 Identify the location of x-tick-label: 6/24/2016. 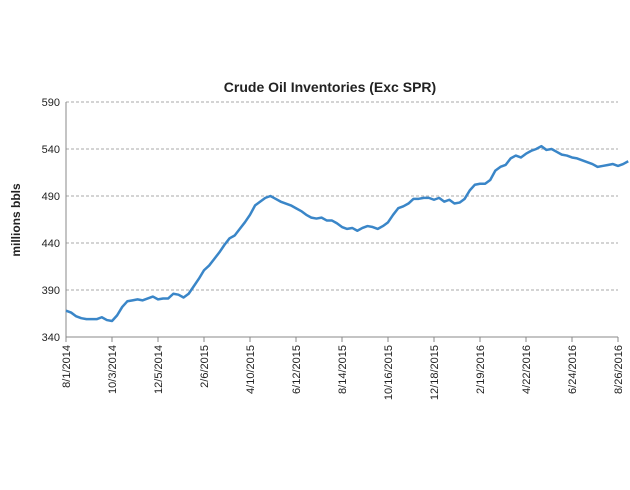
(573, 369).